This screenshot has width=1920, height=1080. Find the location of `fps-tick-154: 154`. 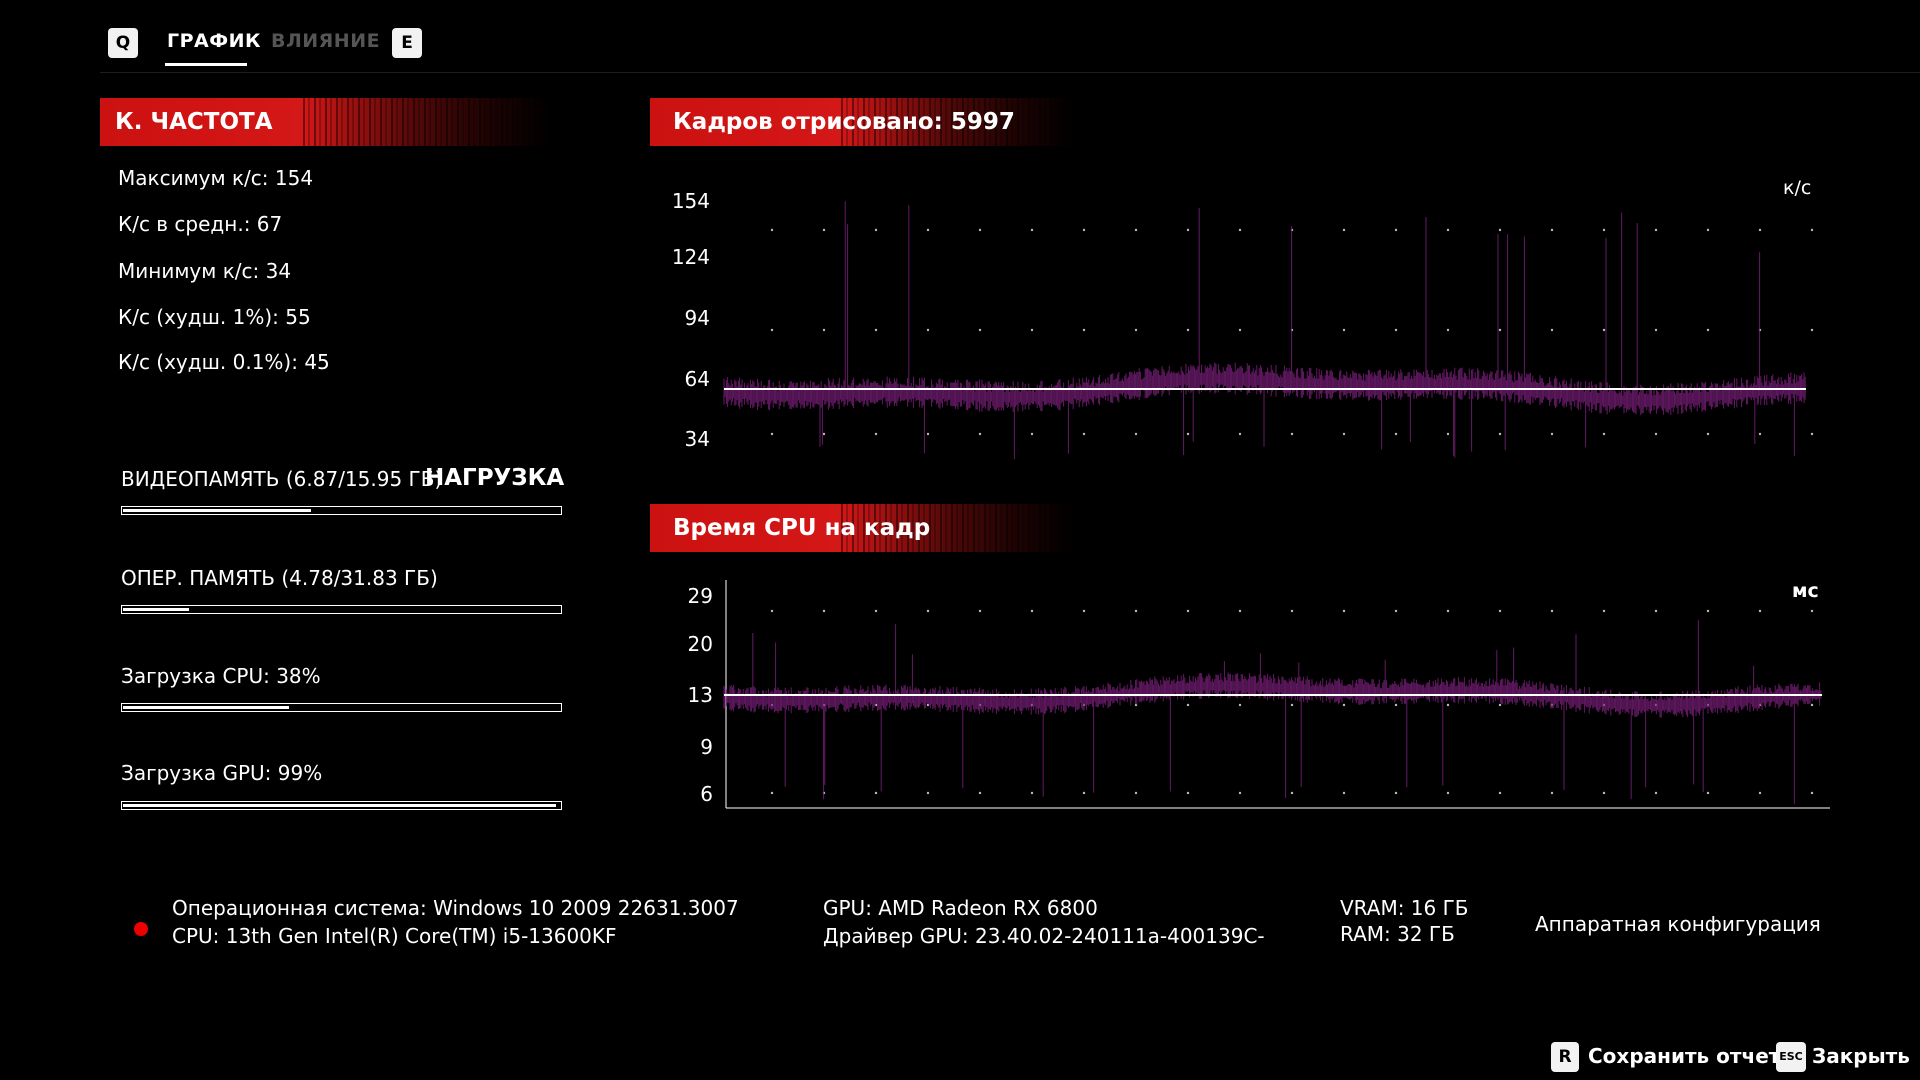

fps-tick-154: 154 is located at coordinates (690, 201).